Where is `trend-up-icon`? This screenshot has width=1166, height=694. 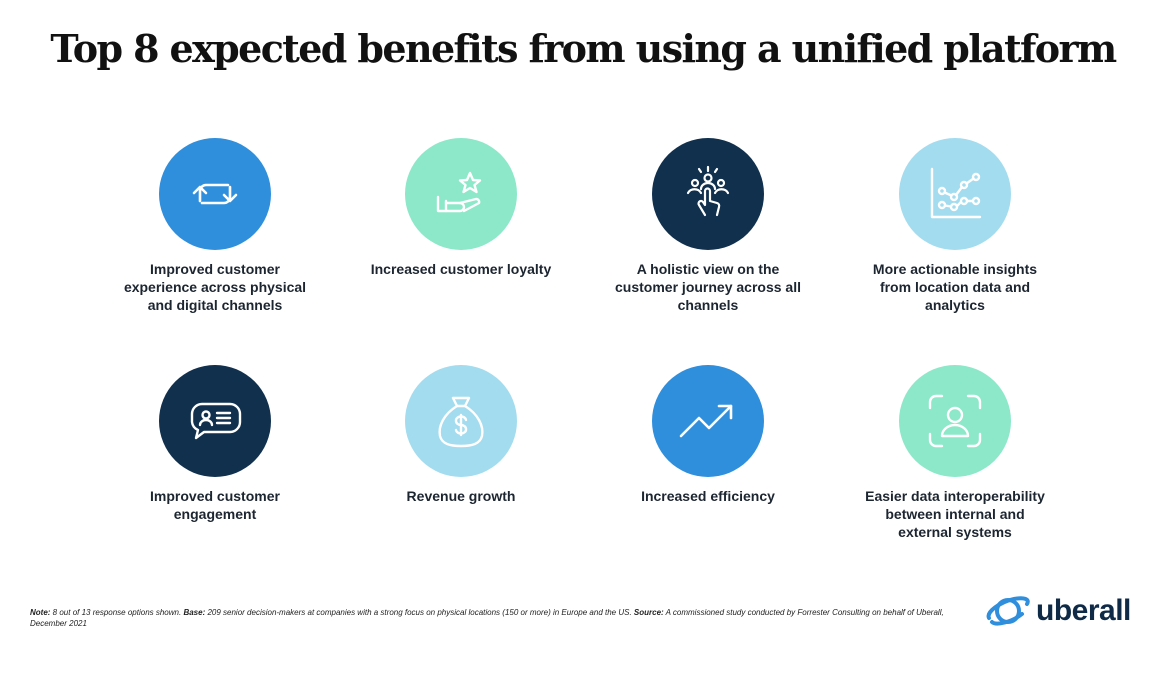
trend-up-icon is located at coordinates (706, 421).